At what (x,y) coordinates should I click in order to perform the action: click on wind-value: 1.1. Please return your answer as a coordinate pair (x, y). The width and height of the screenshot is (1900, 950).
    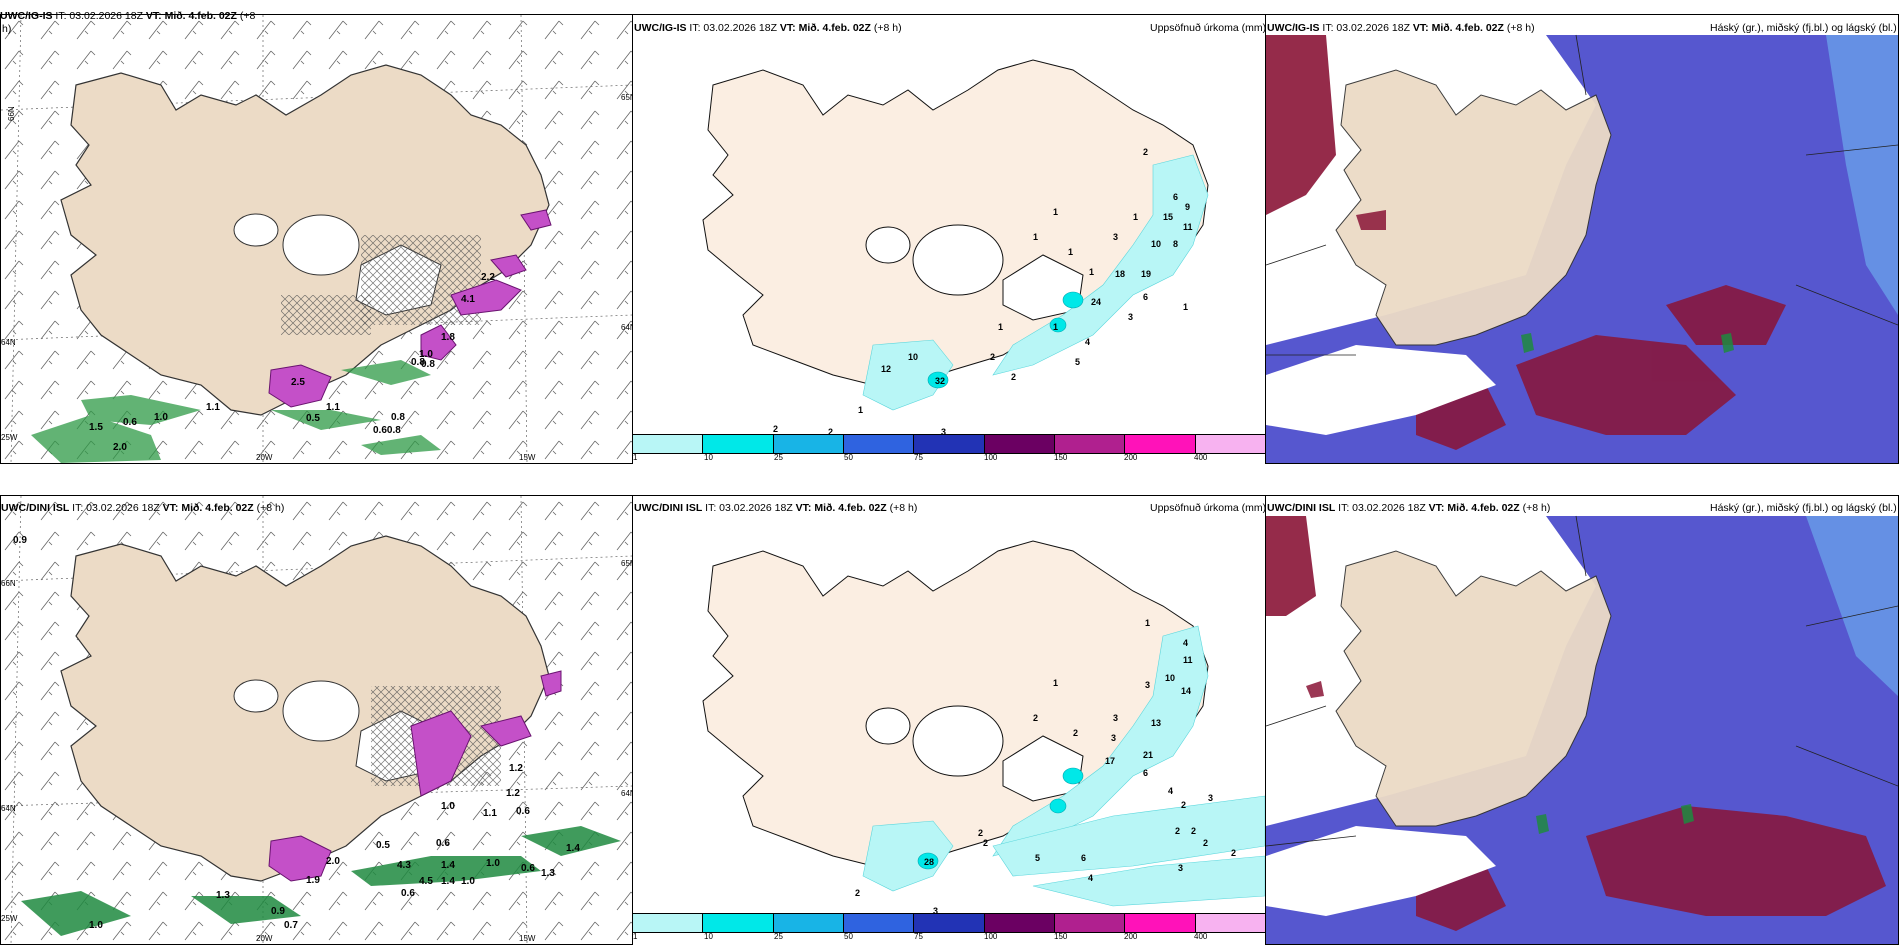
    Looking at the image, I should click on (213, 407).